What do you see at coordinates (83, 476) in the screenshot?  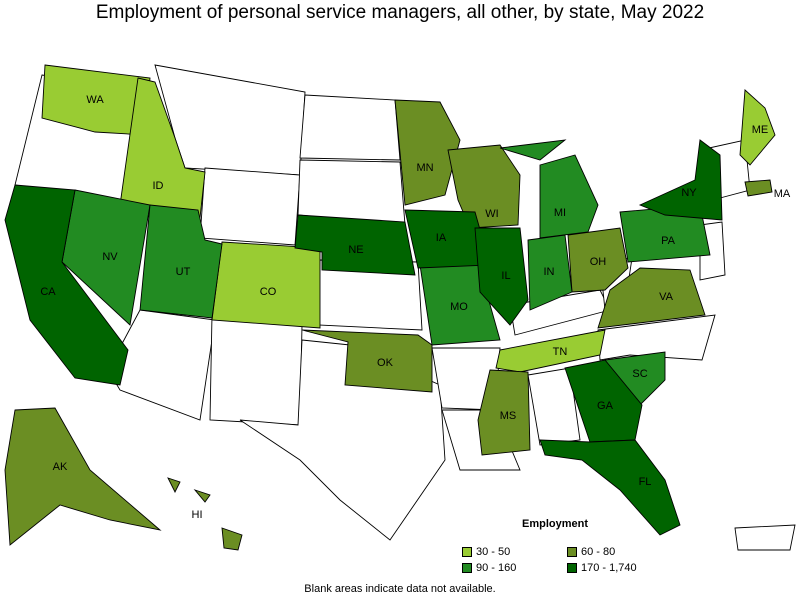 I see `state-AK` at bounding box center [83, 476].